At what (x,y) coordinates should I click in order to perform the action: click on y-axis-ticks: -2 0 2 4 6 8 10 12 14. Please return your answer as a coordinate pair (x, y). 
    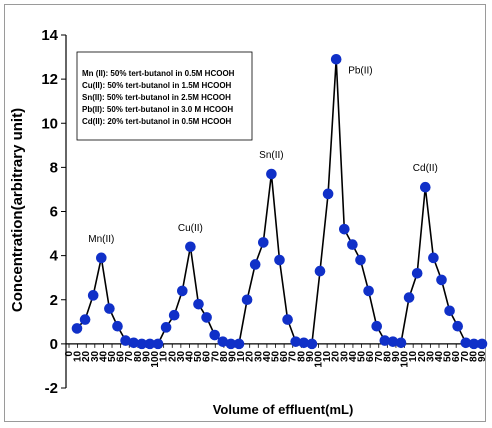
    Looking at the image, I should click on (53, 212).